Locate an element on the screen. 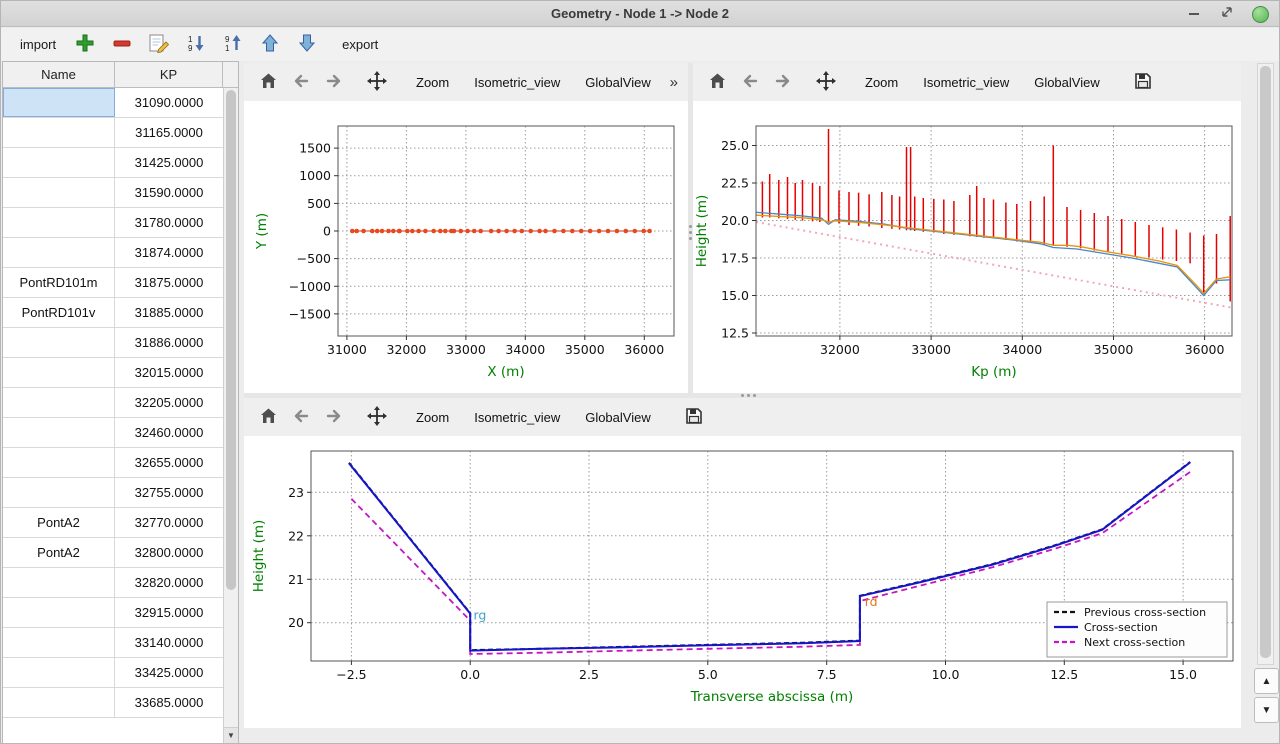 This screenshot has width=1280, height=744. column-header-name: Name is located at coordinates (59, 74).